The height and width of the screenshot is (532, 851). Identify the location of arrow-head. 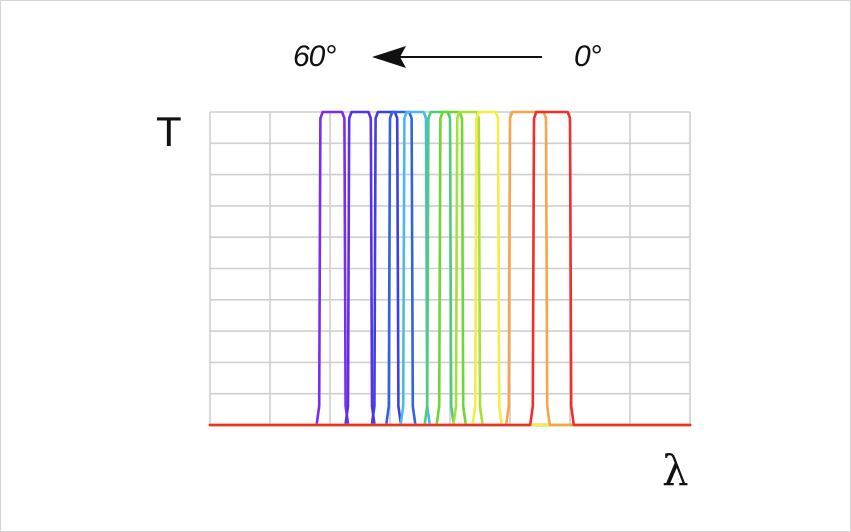
(389, 57).